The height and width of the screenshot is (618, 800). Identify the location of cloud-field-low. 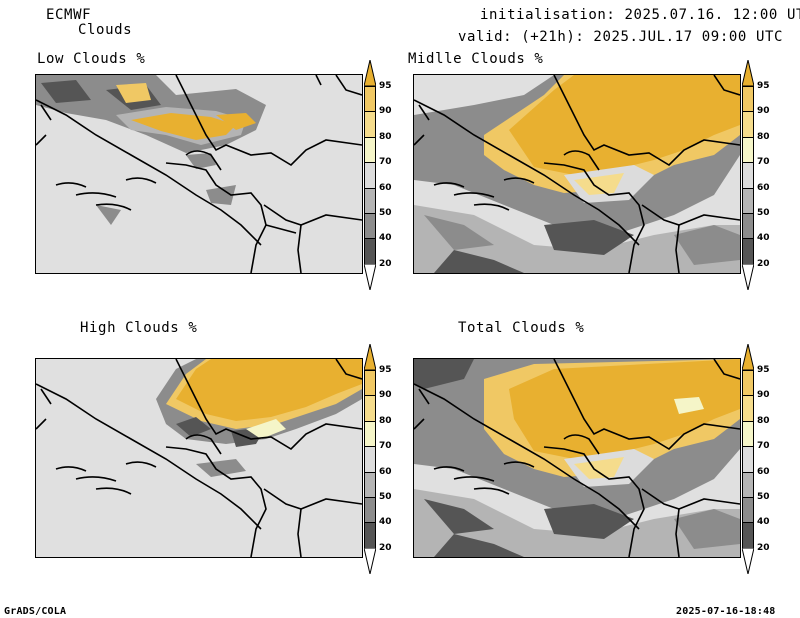
(151, 150).